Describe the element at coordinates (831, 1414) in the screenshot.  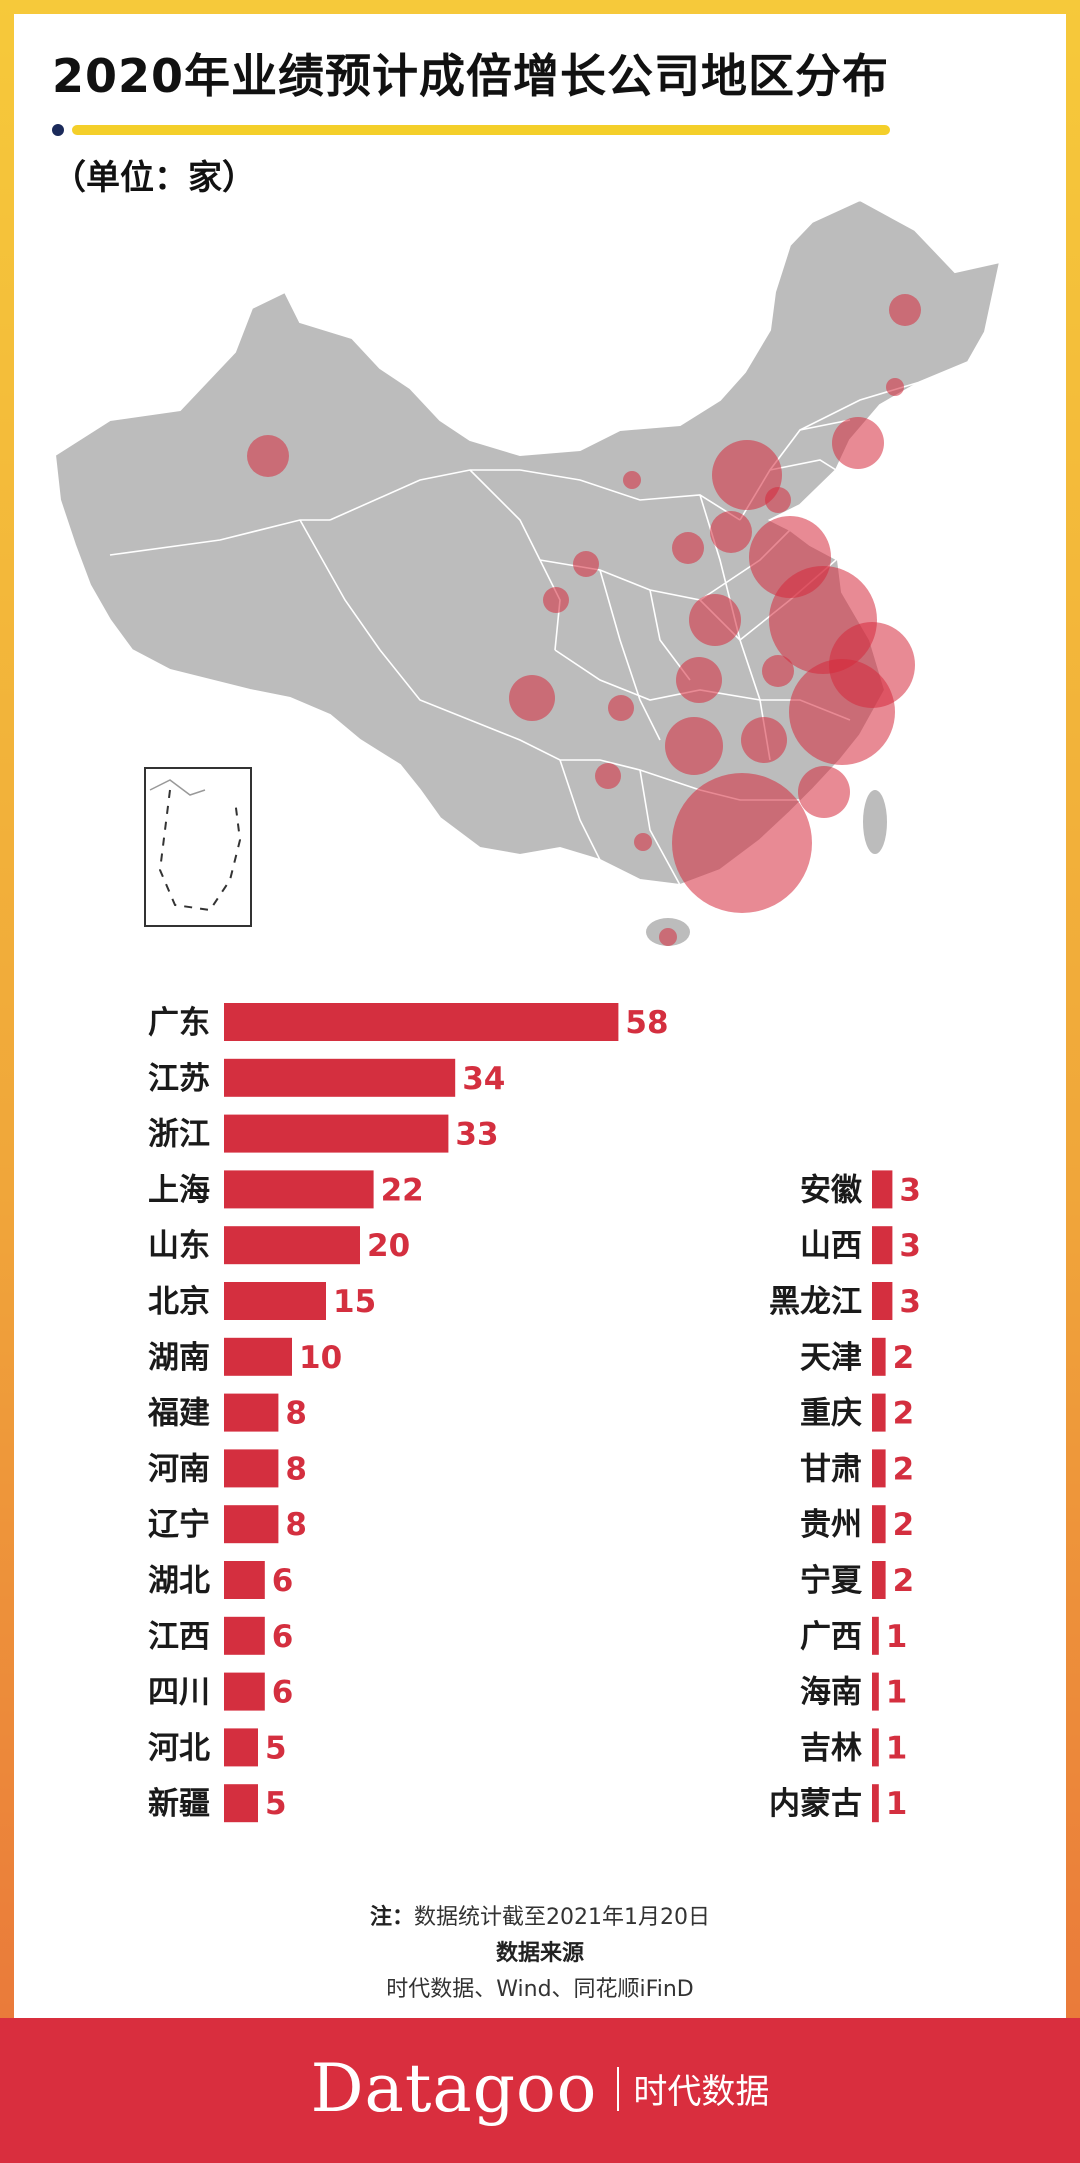
I see `category-label: 重庆` at that location.